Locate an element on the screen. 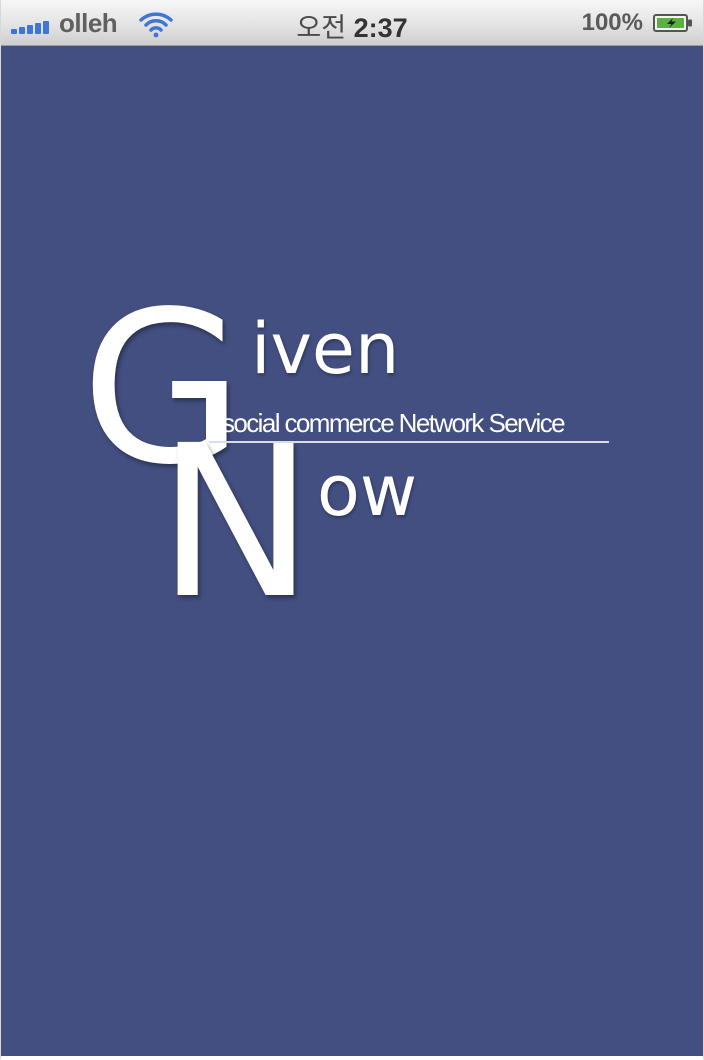  logo-tagline: social commerce Network Service is located at coordinates (394, 423).